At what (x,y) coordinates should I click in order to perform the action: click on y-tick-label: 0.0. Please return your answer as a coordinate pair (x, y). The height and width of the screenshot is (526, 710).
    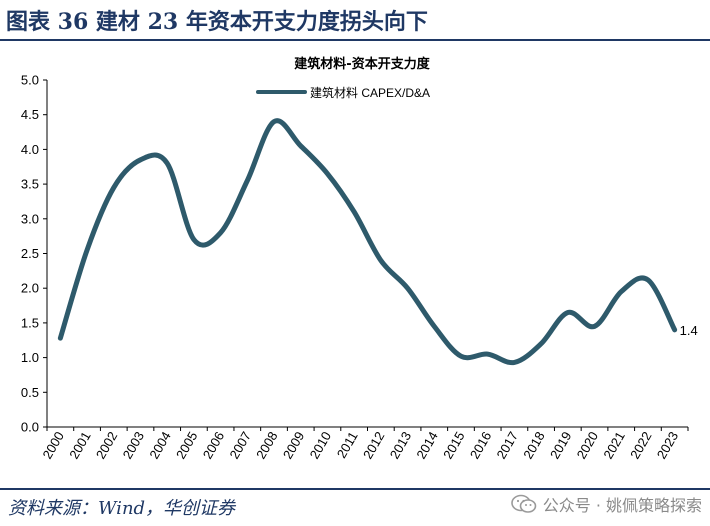
    Looking at the image, I should click on (30, 427).